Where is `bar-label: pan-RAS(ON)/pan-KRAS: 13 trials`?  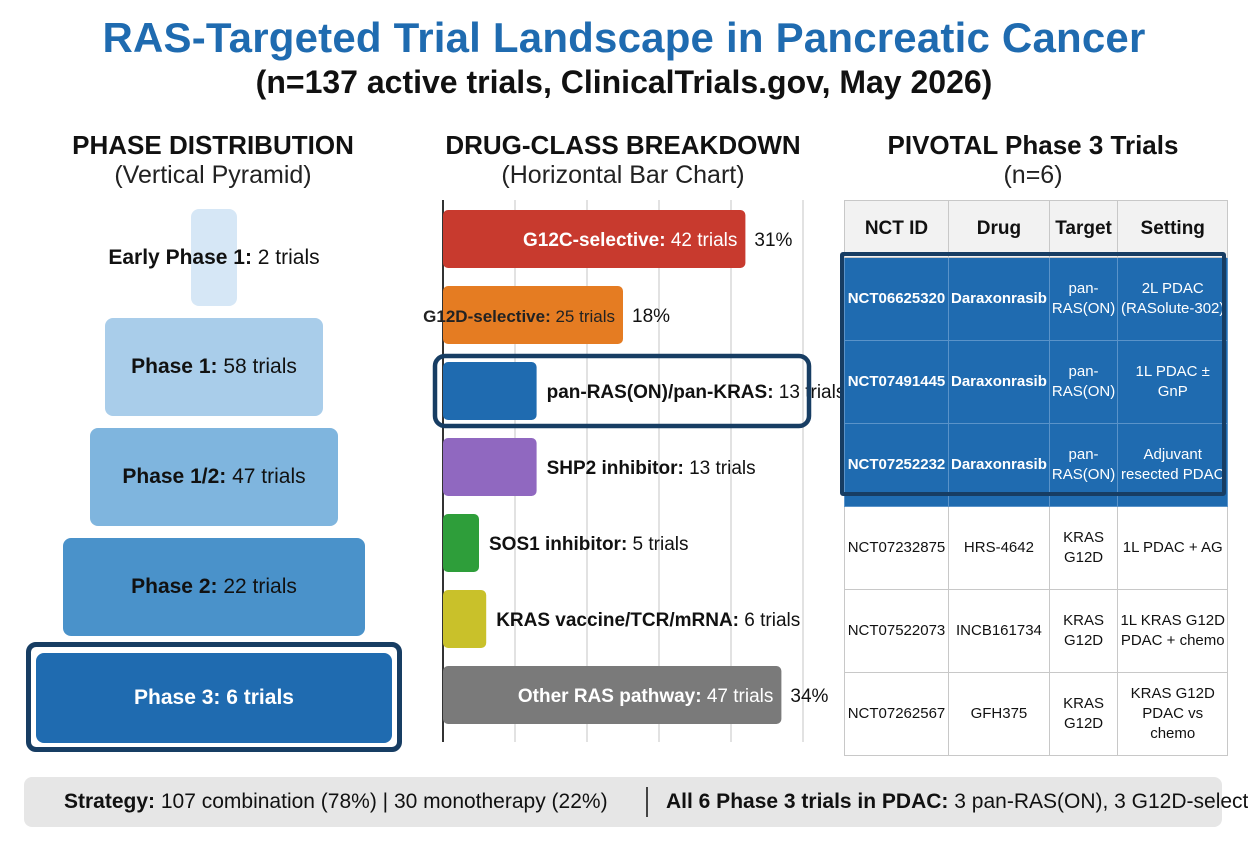 bar-label: pan-RAS(ON)/pan-KRAS: 13 trials is located at coordinates (696, 392).